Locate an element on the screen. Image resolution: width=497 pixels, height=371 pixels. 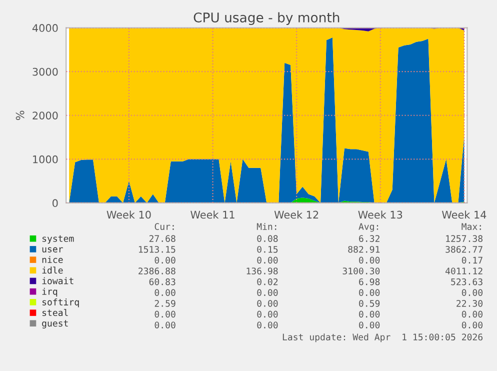
text: 0.15 is located at coordinates (267, 249).